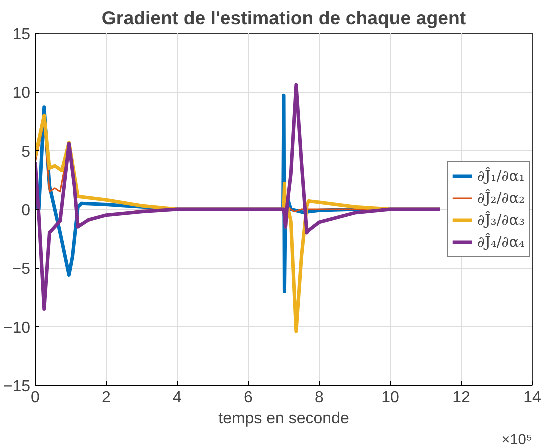 Image resolution: width=552 pixels, height=448 pixels. What do you see at coordinates (501, 198) in the screenshot?
I see `legend-label: ∂Ĵ₂/∂α₂` at bounding box center [501, 198].